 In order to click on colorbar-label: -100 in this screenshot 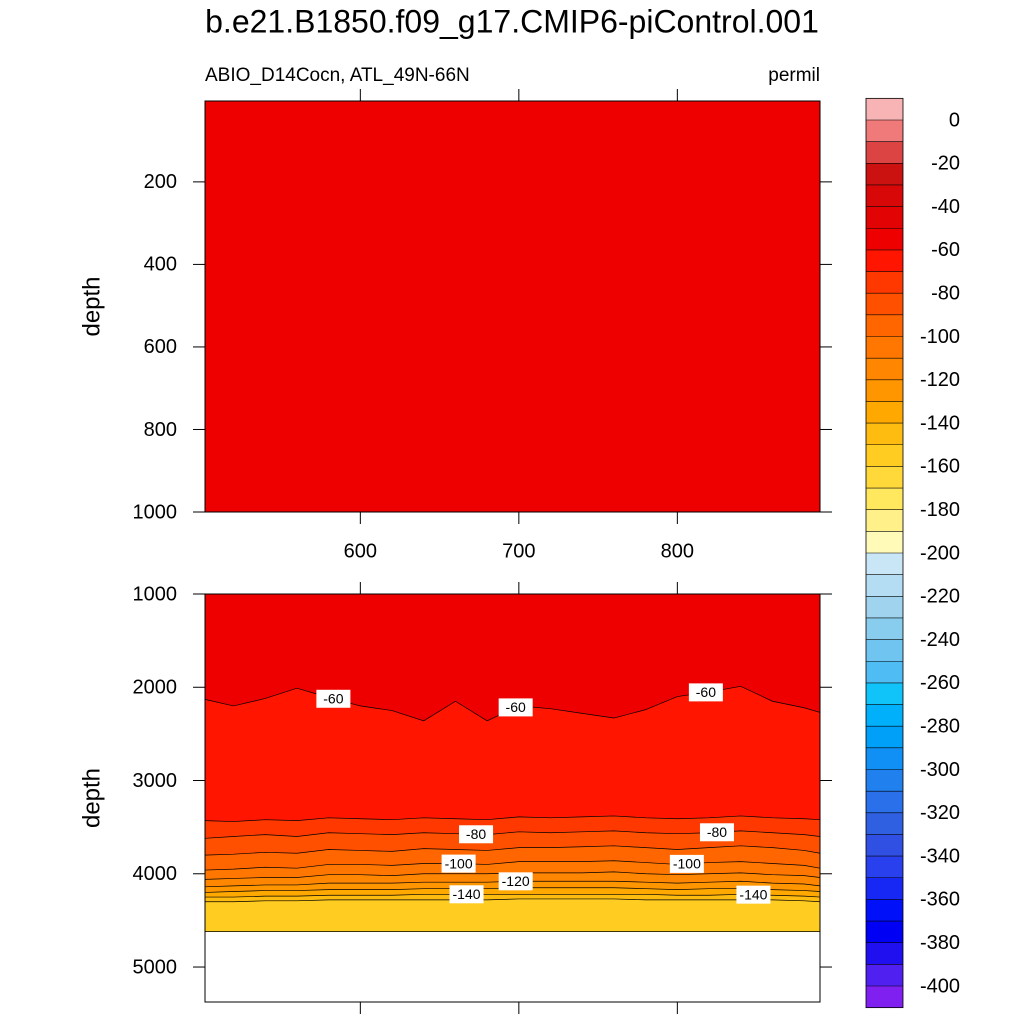, I will do `click(940, 337)`.